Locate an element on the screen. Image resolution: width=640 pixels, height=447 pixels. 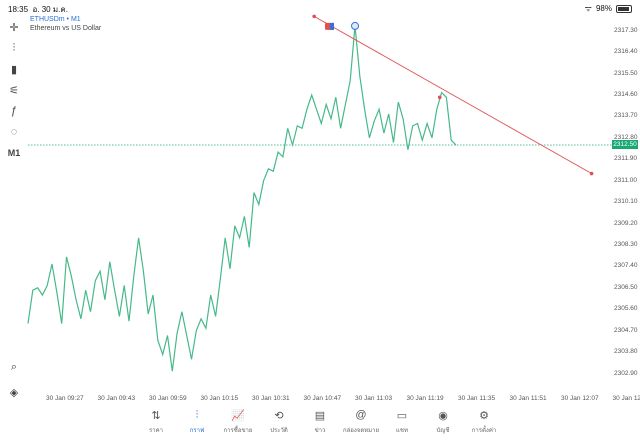
price-tick-label: 2311.90 is located at coordinates (626, 159).